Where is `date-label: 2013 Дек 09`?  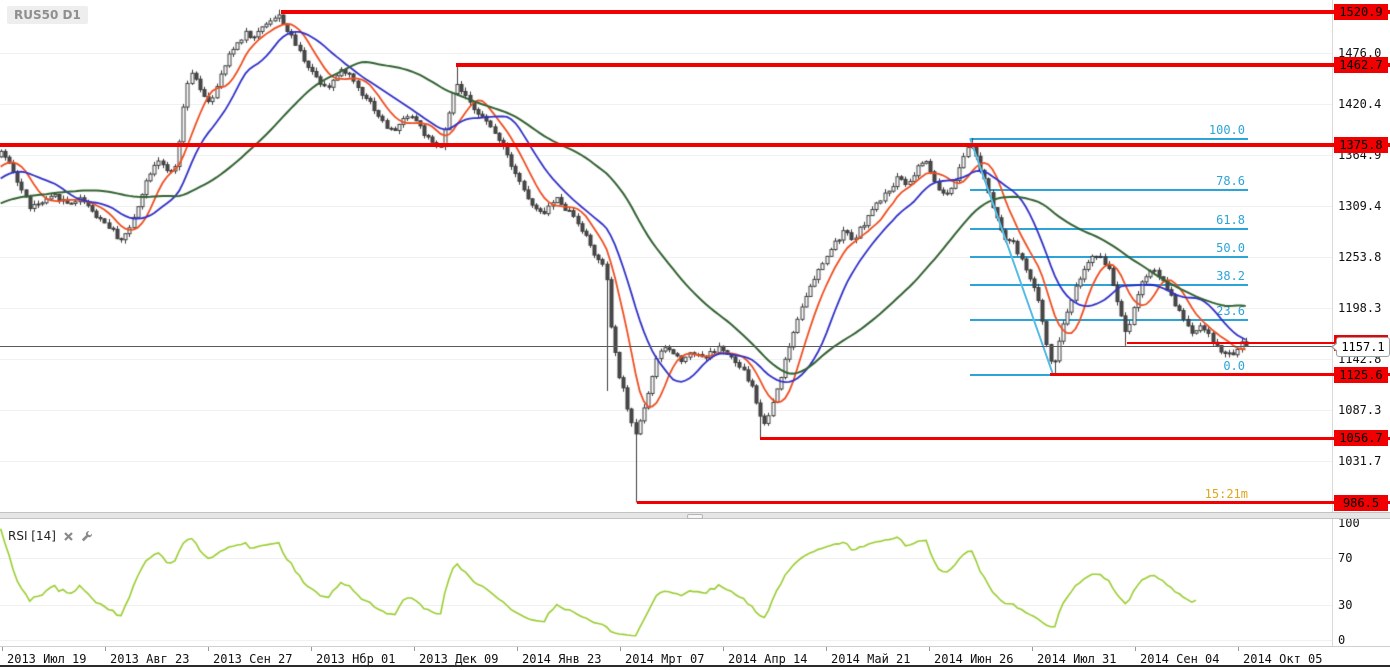 date-label: 2013 Дек 09 is located at coordinates (459, 659).